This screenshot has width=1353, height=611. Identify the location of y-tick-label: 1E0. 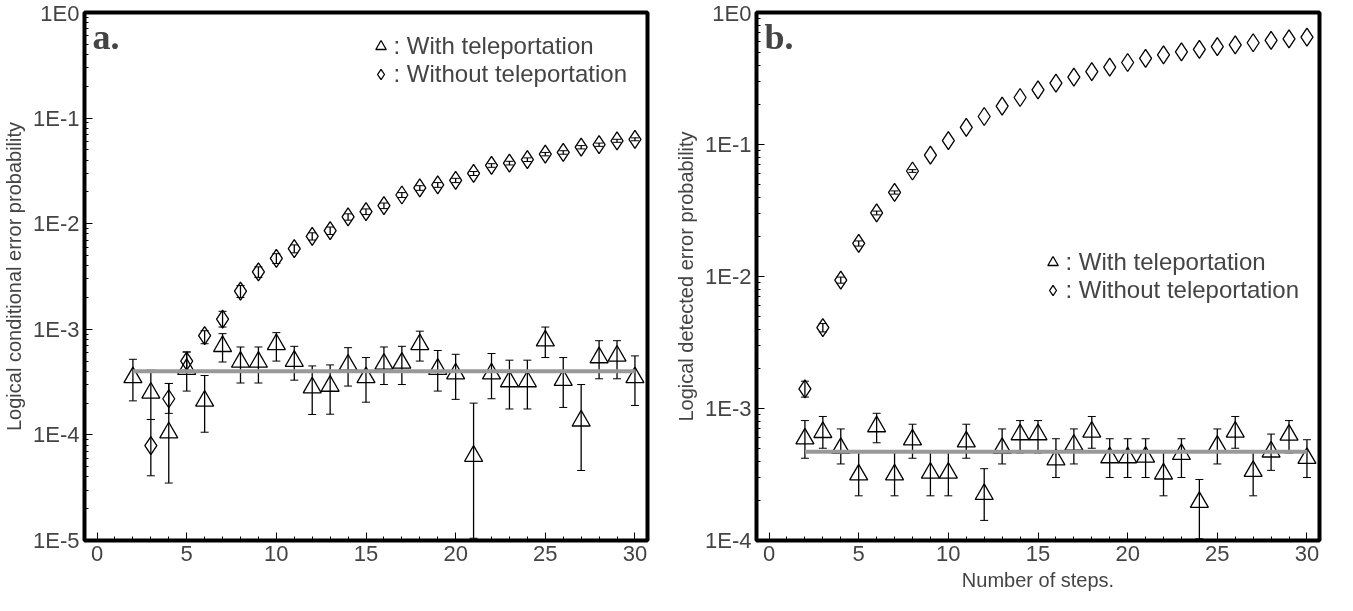
(60, 13).